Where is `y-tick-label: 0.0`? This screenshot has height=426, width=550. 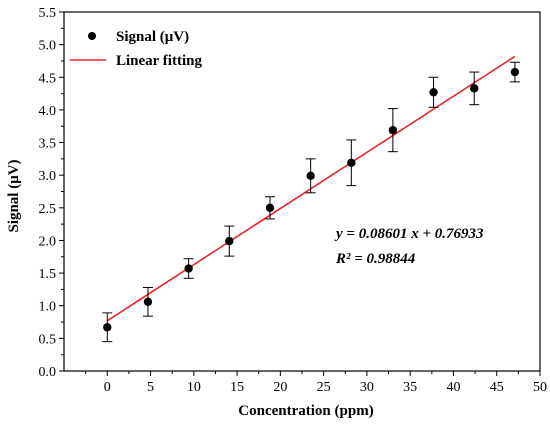 y-tick-label: 0.0 is located at coordinates (48, 372).